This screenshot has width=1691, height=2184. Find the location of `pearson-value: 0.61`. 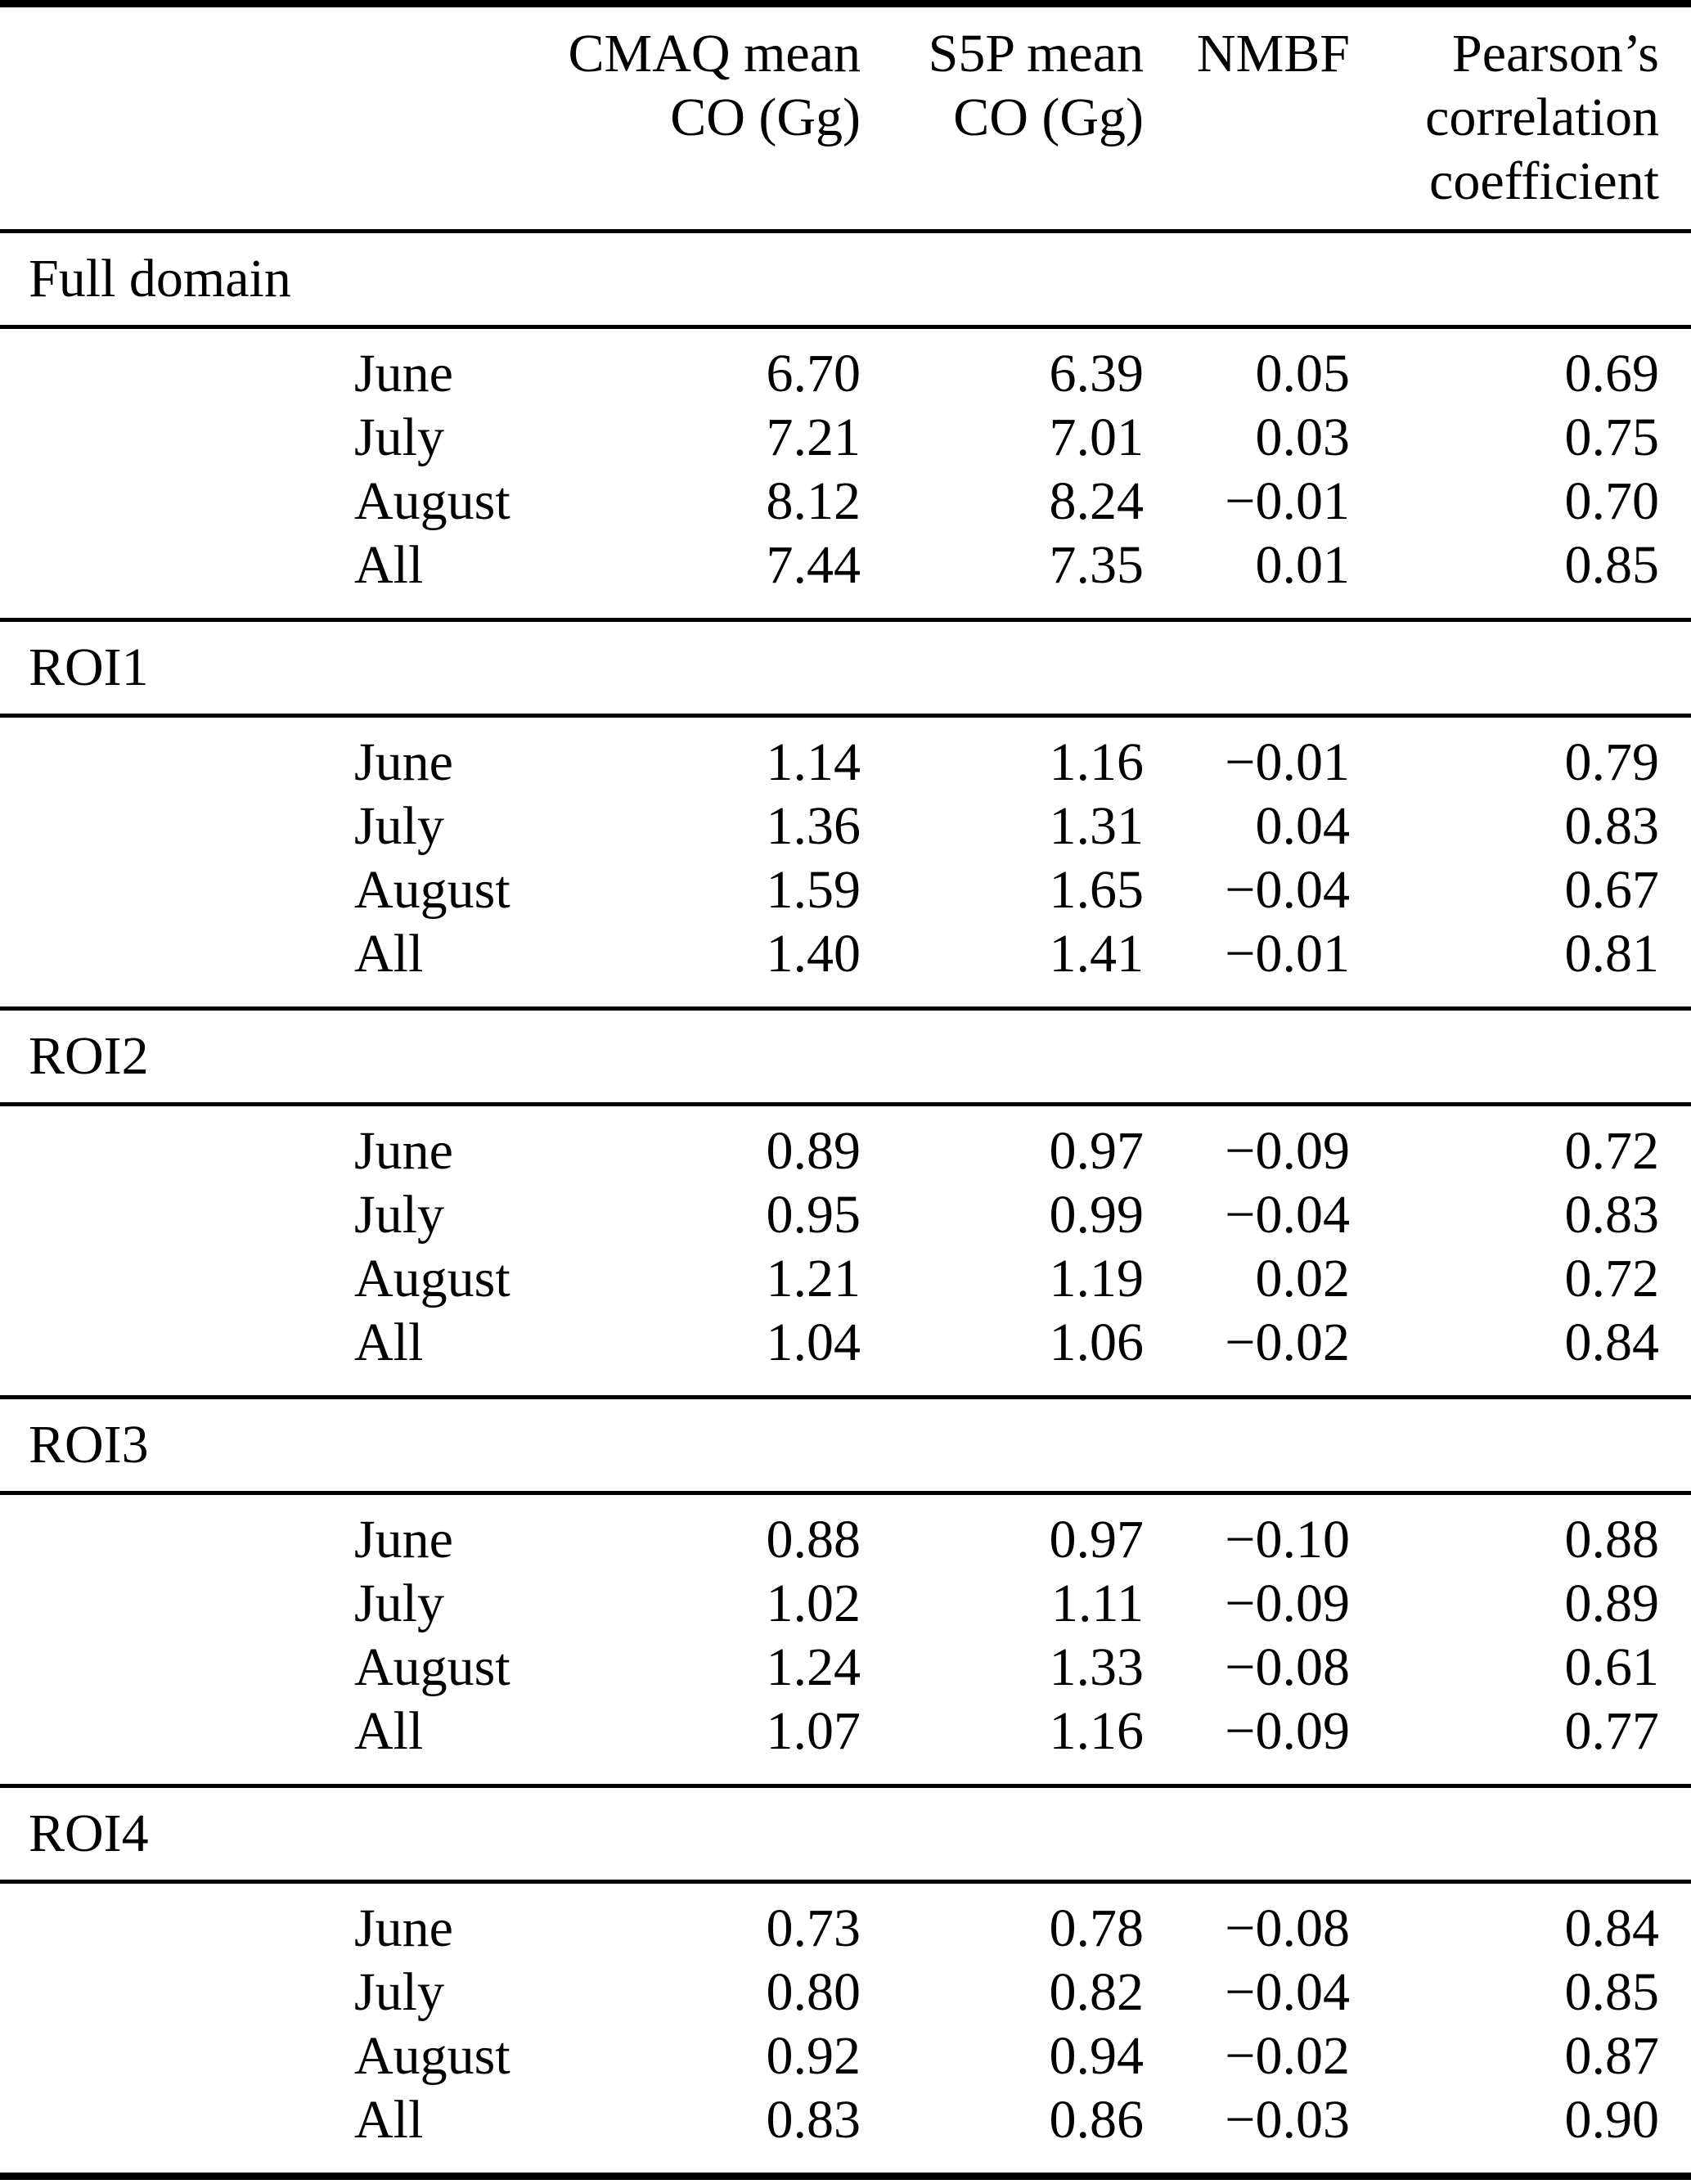

pearson-value: 0.61 is located at coordinates (1612, 1667).